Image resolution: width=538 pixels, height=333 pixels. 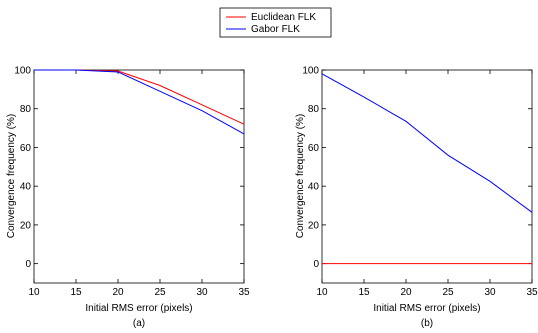 What do you see at coordinates (139, 323) in the screenshot?
I see `panel-label-a: (a)` at bounding box center [139, 323].